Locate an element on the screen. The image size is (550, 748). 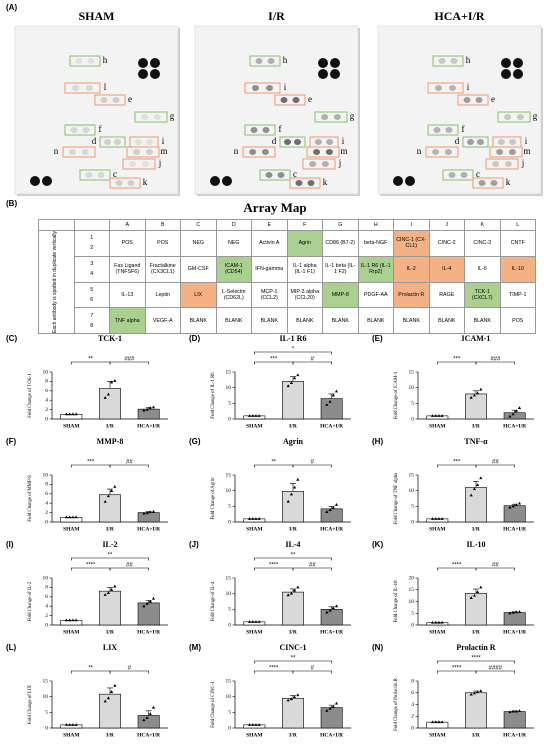
spot-label: l is located at coordinates (105, 87).